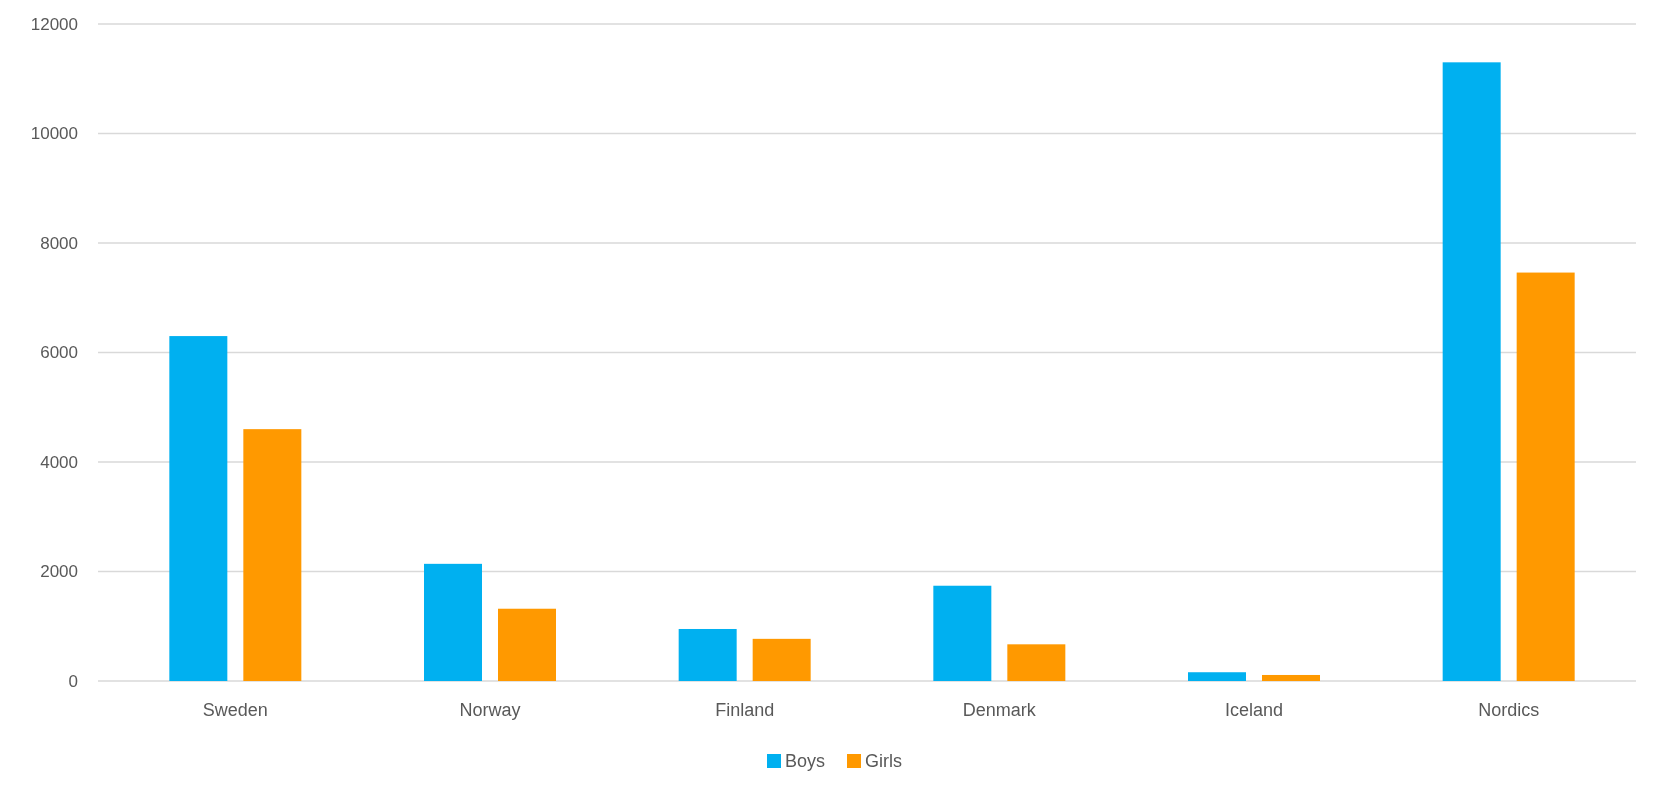 The image size is (1654, 789). I want to click on y-tick-label: 4000, so click(59, 462).